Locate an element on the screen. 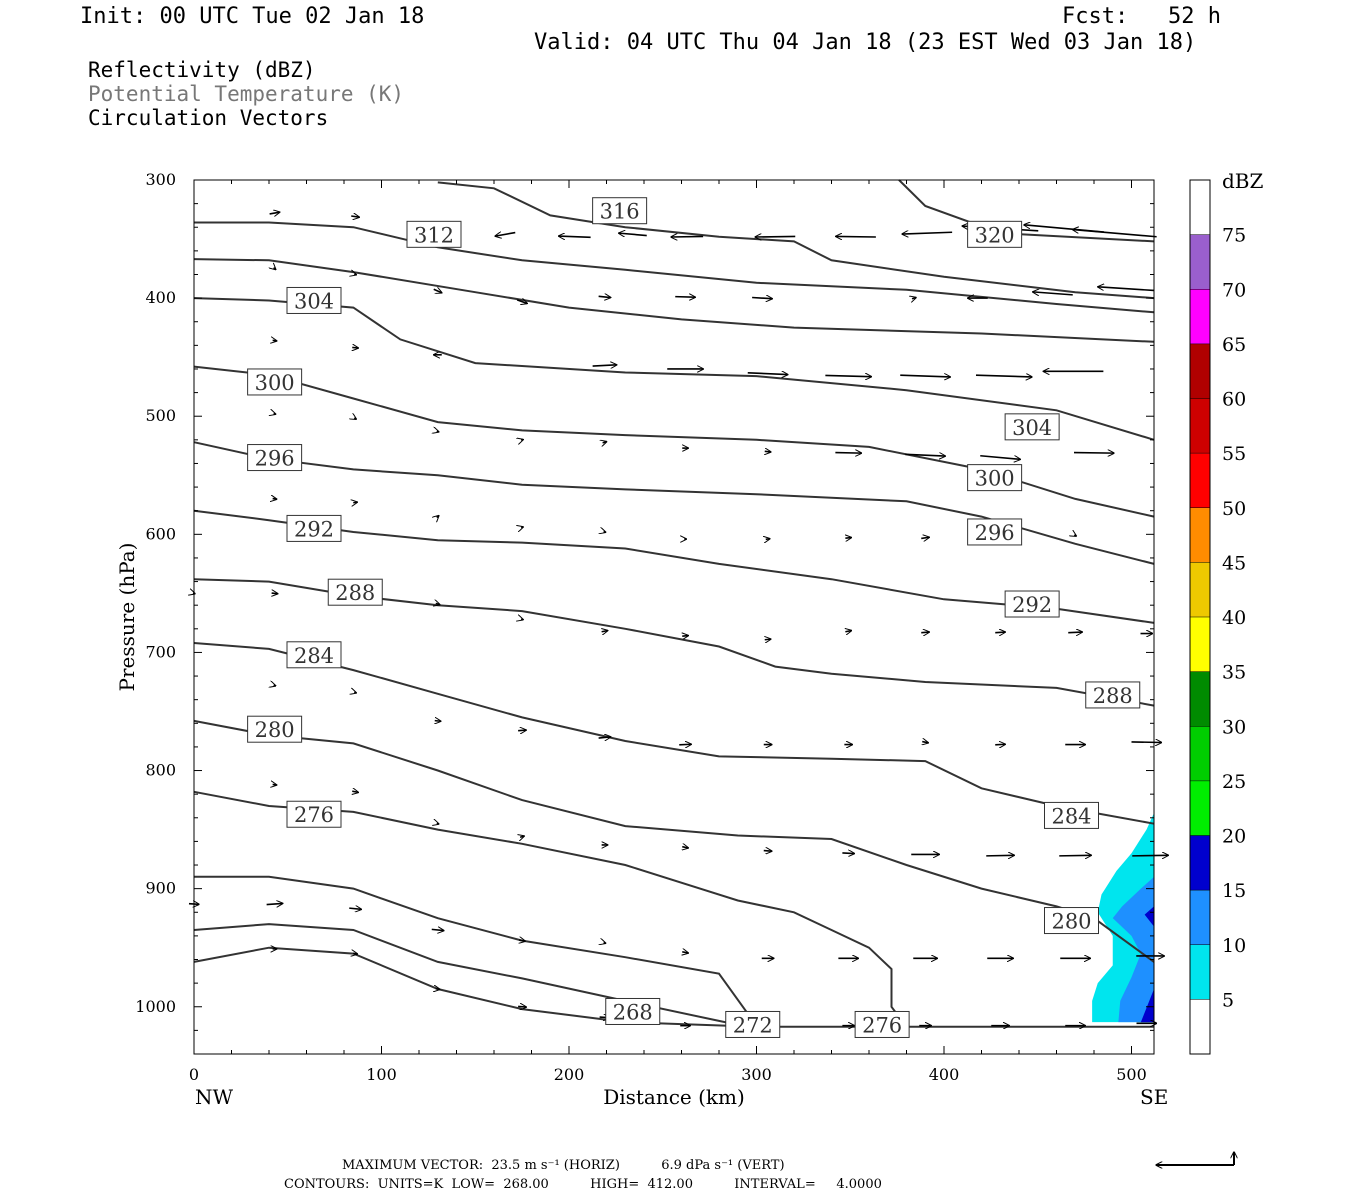  contour-label: 296 is located at coordinates (275, 459).